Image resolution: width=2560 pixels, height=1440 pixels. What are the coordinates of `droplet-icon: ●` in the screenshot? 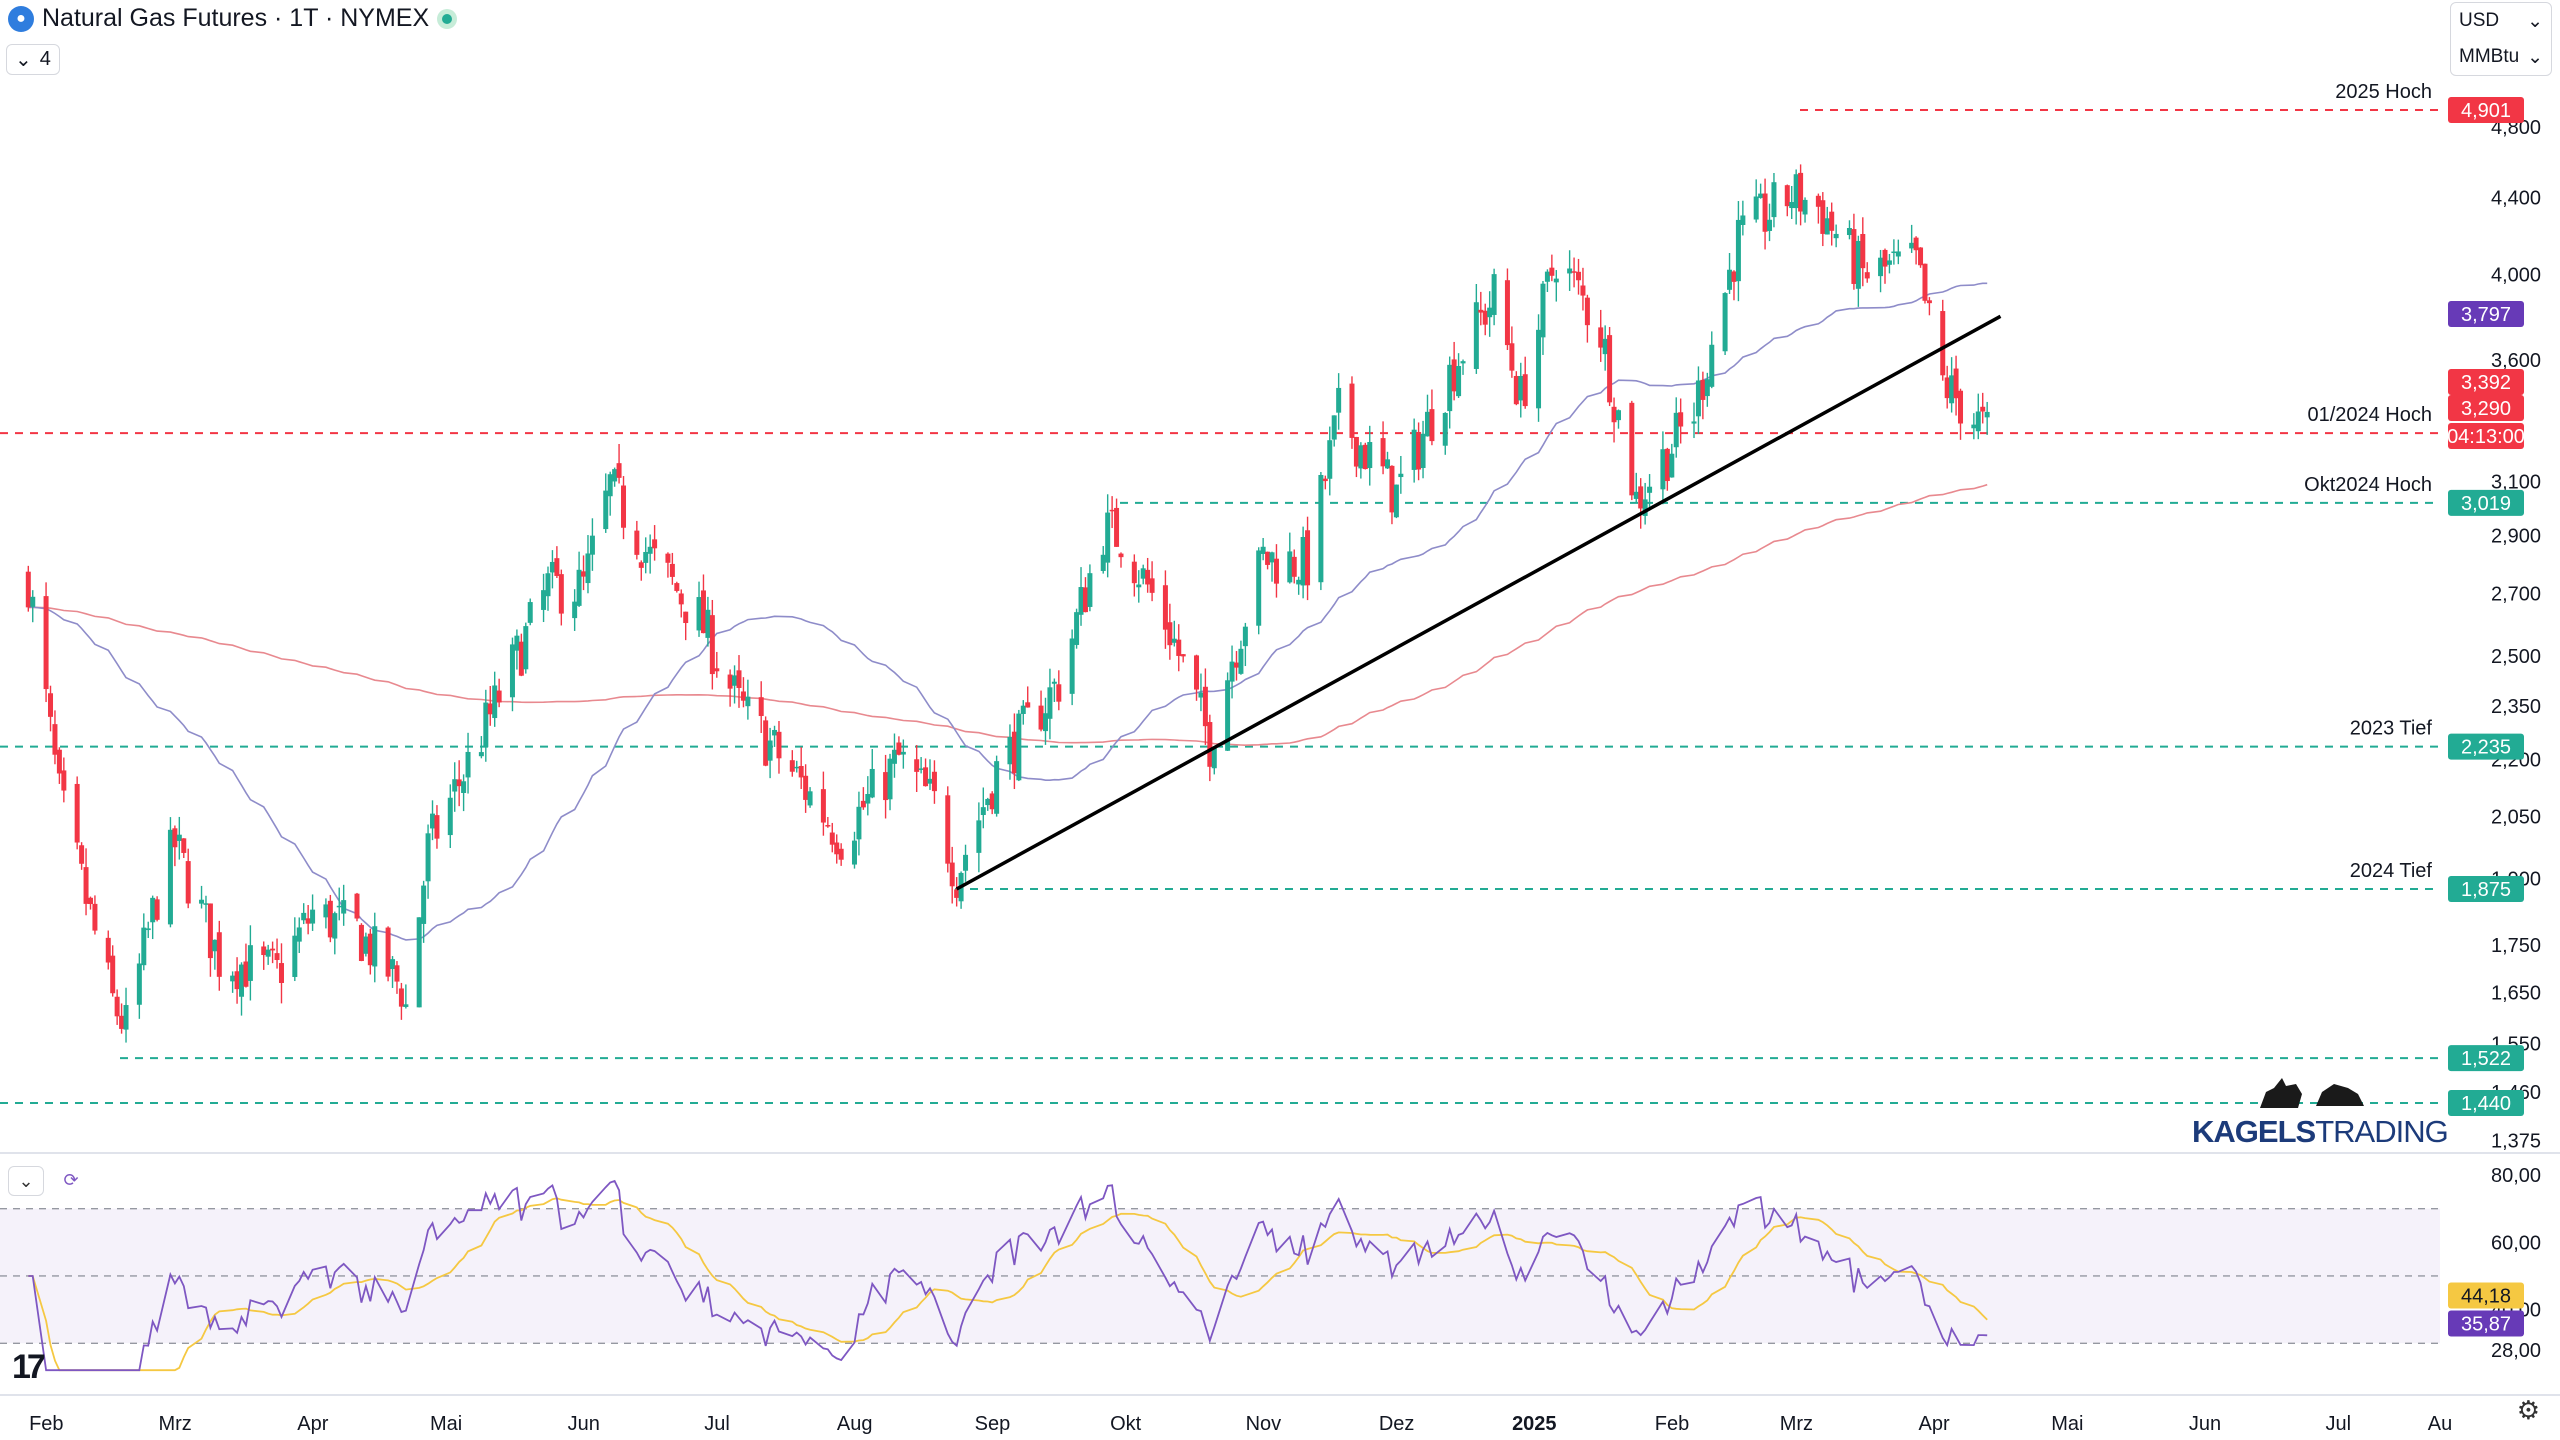 It's located at (21, 18).